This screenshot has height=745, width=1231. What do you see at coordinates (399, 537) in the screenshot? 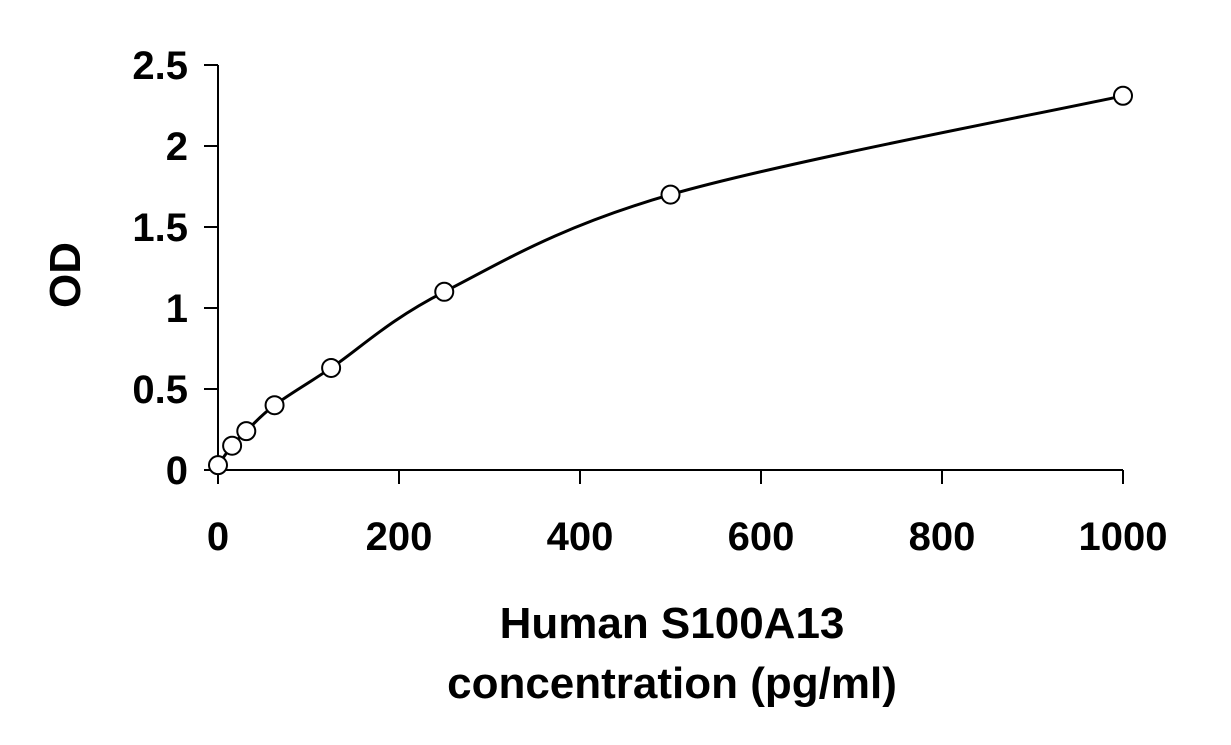
I see `x-tick-label: 200` at bounding box center [399, 537].